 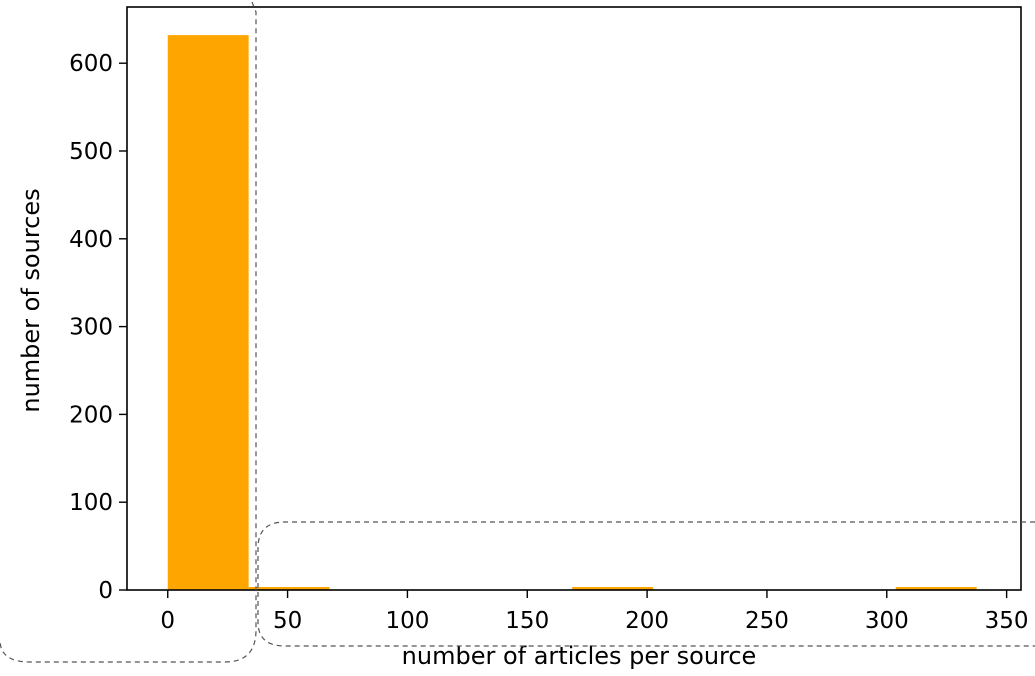 I want to click on y-tick-label: 500, so click(x=91, y=152).